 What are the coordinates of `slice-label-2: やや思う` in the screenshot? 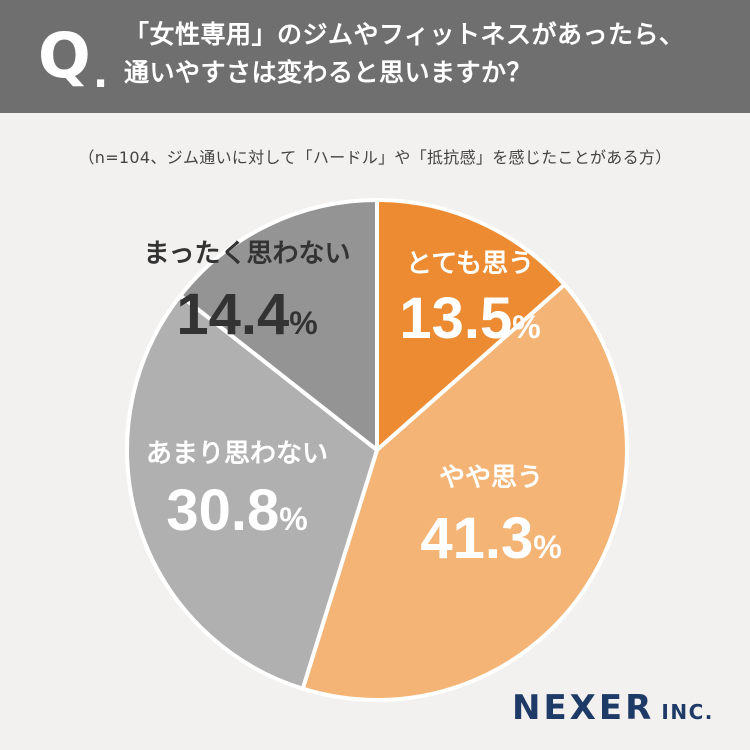 It's located at (491, 478).